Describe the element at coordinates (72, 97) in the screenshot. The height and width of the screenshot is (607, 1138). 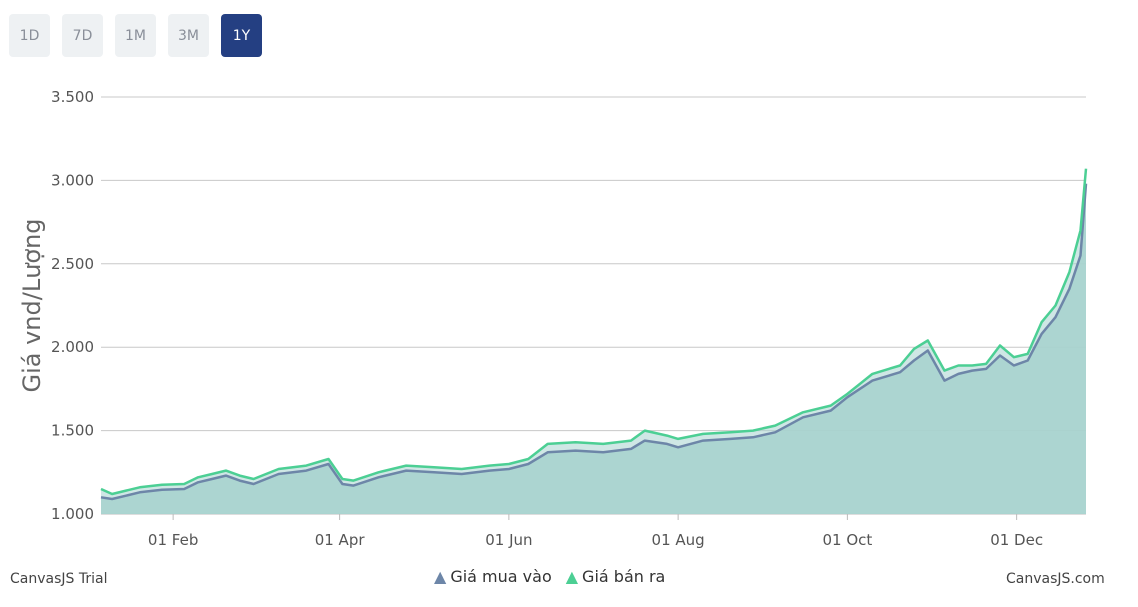
I see `y-tick-label: 3.500` at that location.